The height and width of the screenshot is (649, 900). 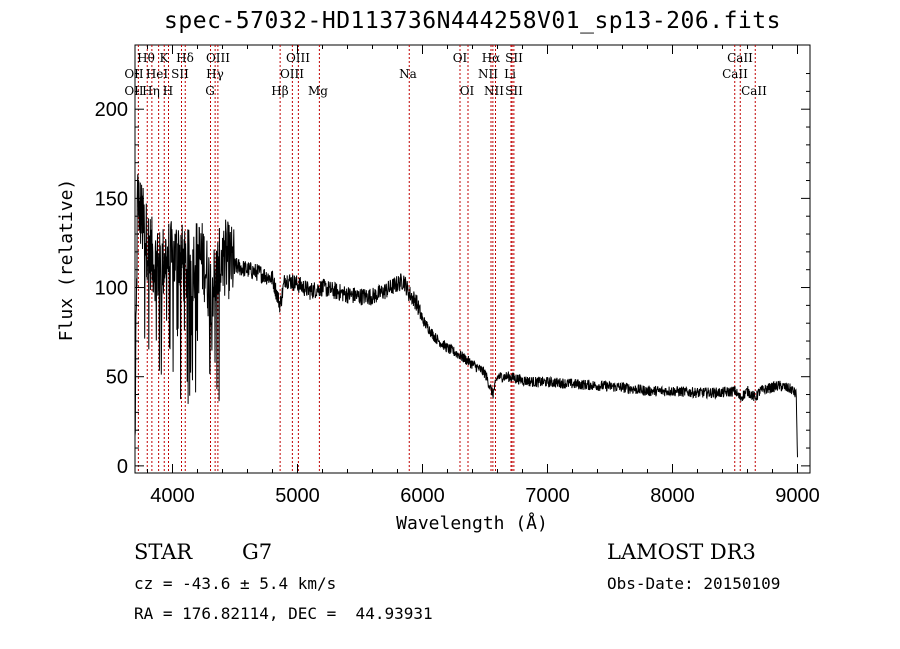 I want to click on line-label: Hα, so click(x=491, y=58).